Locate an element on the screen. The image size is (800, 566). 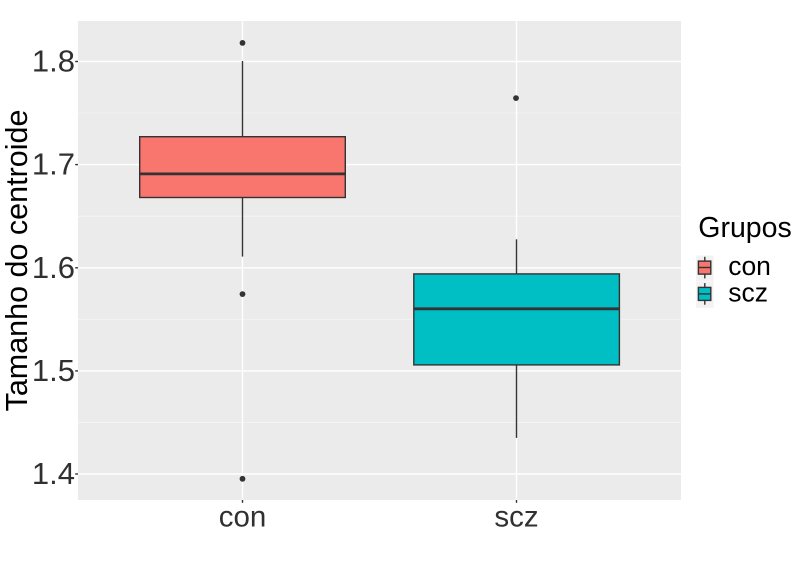
svg-text: 1.8 is located at coordinates (53, 61).